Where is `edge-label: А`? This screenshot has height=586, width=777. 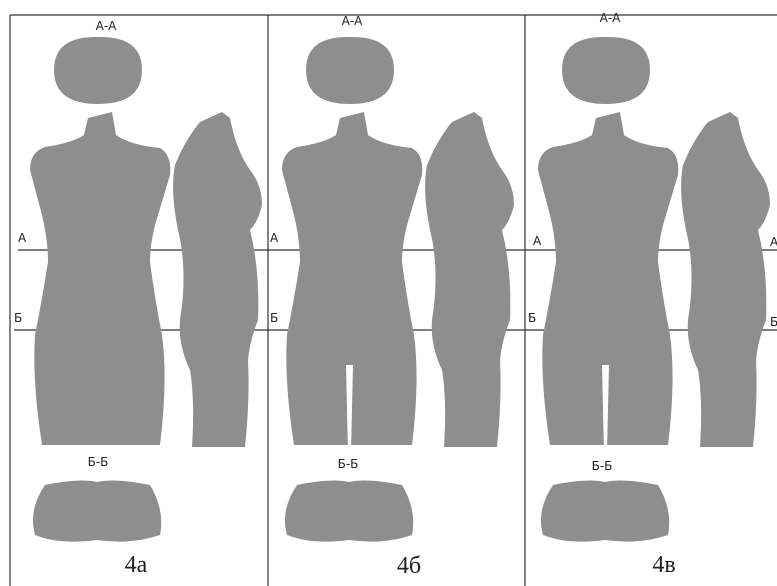 edge-label: А is located at coordinates (773, 242).